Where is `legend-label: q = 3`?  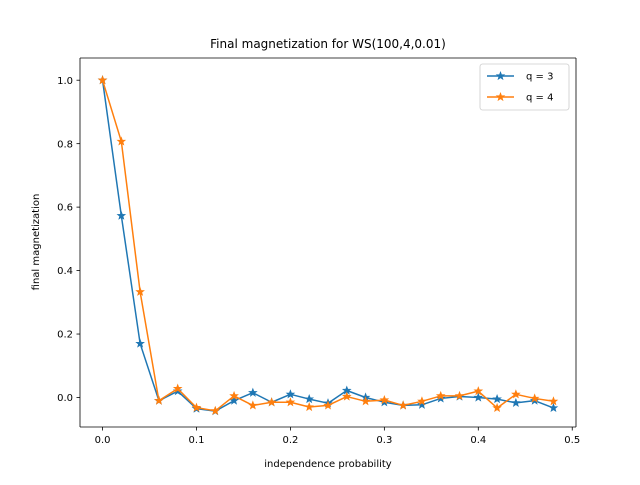
legend-label: q = 3 is located at coordinates (539, 77).